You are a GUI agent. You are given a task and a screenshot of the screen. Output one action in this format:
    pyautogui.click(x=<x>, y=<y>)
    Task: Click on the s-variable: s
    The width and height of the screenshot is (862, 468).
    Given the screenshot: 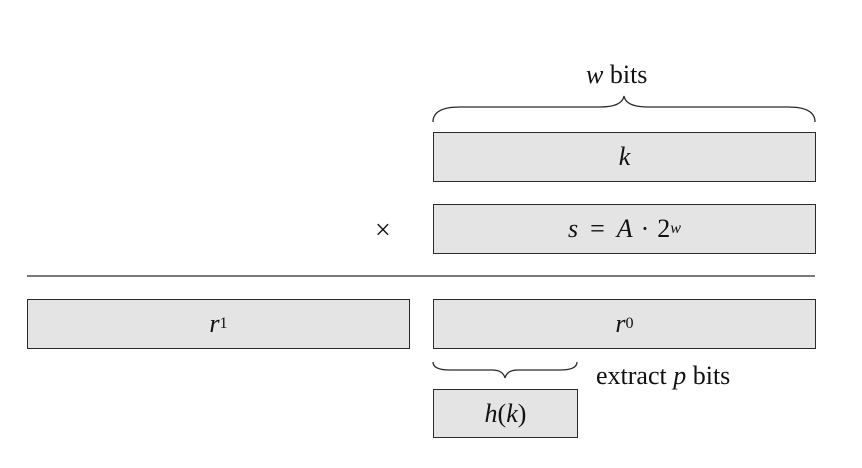 What is the action you would take?
    pyautogui.click(x=573, y=228)
    